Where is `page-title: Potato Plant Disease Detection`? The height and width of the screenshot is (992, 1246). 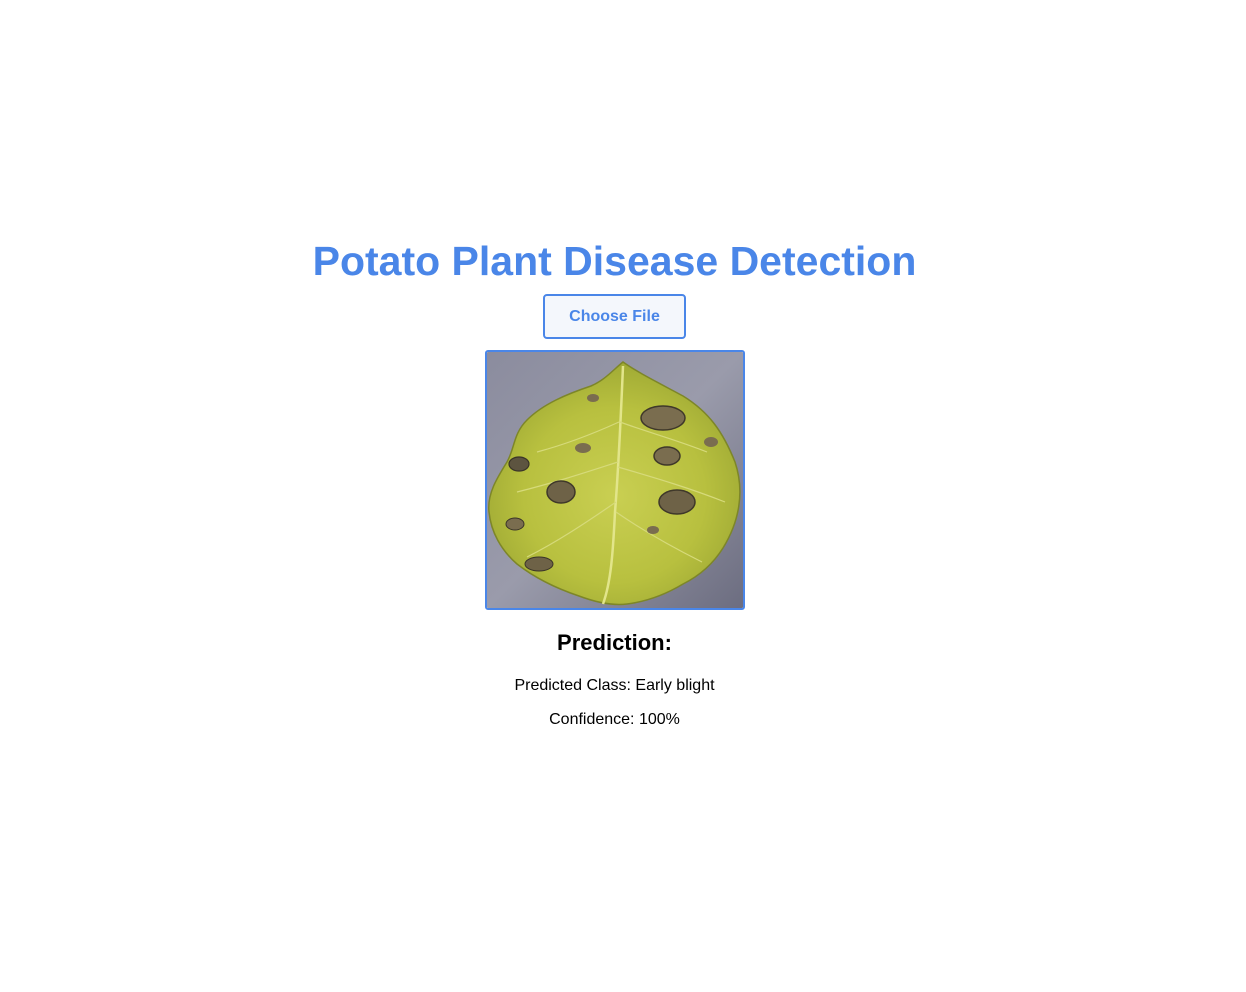
page-title: Potato Plant Disease Detection is located at coordinates (614, 261).